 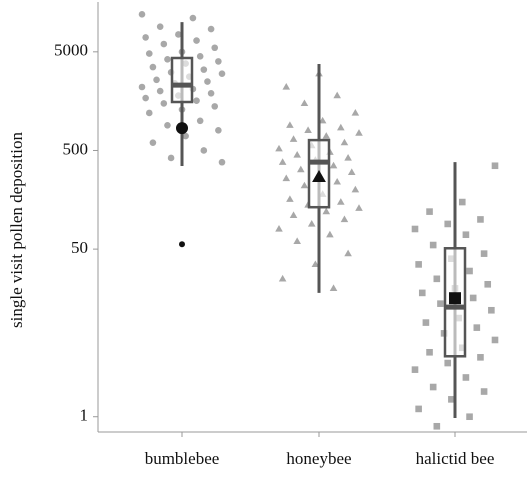 I want to click on y-axis-label: single visit pollen deposition, so click(x=16, y=230).